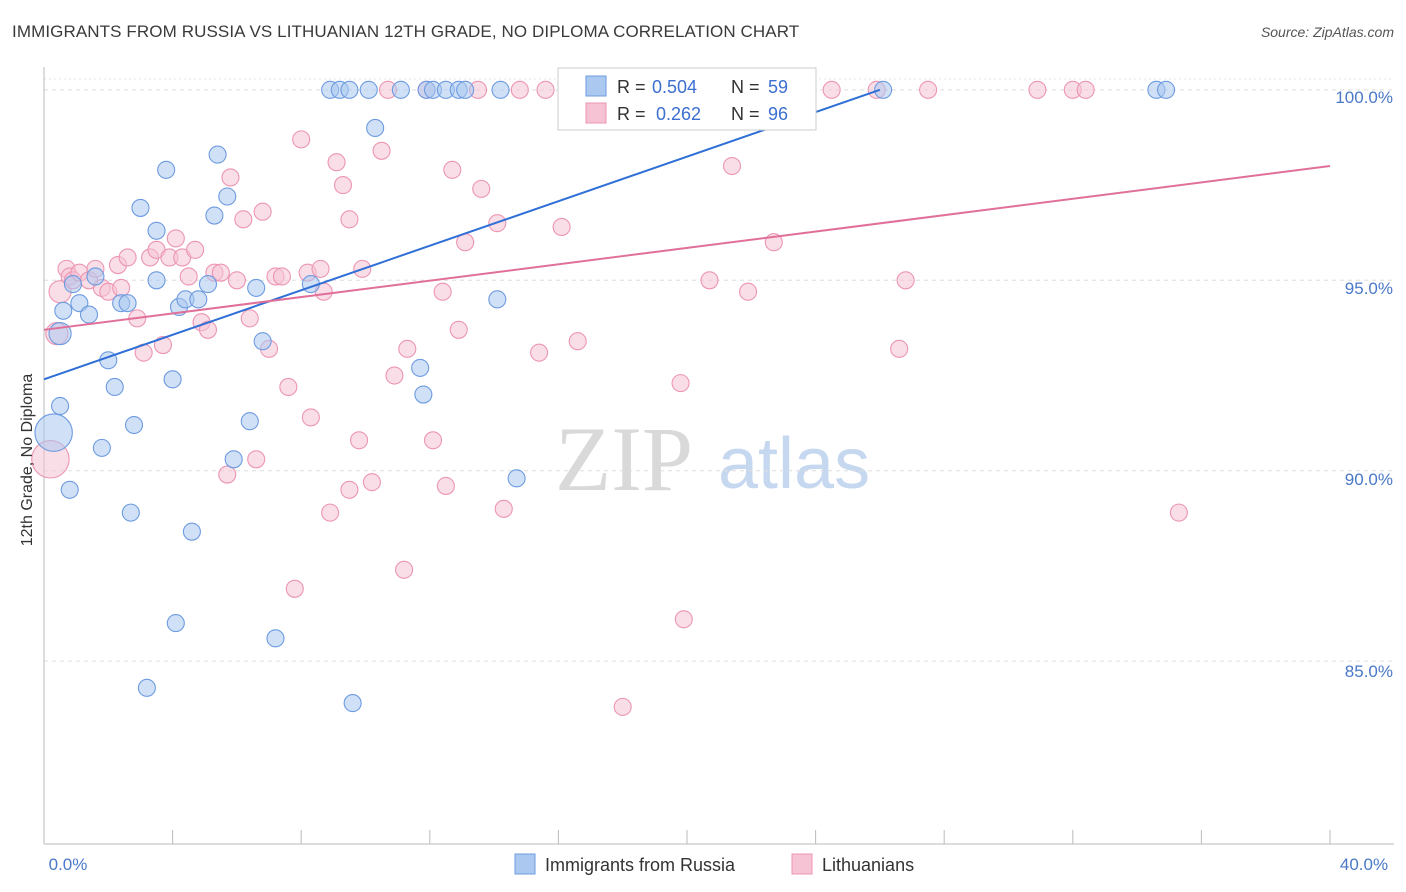 Image resolution: width=1406 pixels, height=892 pixels. What do you see at coordinates (624, 459) in the screenshot?
I see `watermark-zip: ZIP` at bounding box center [624, 459].